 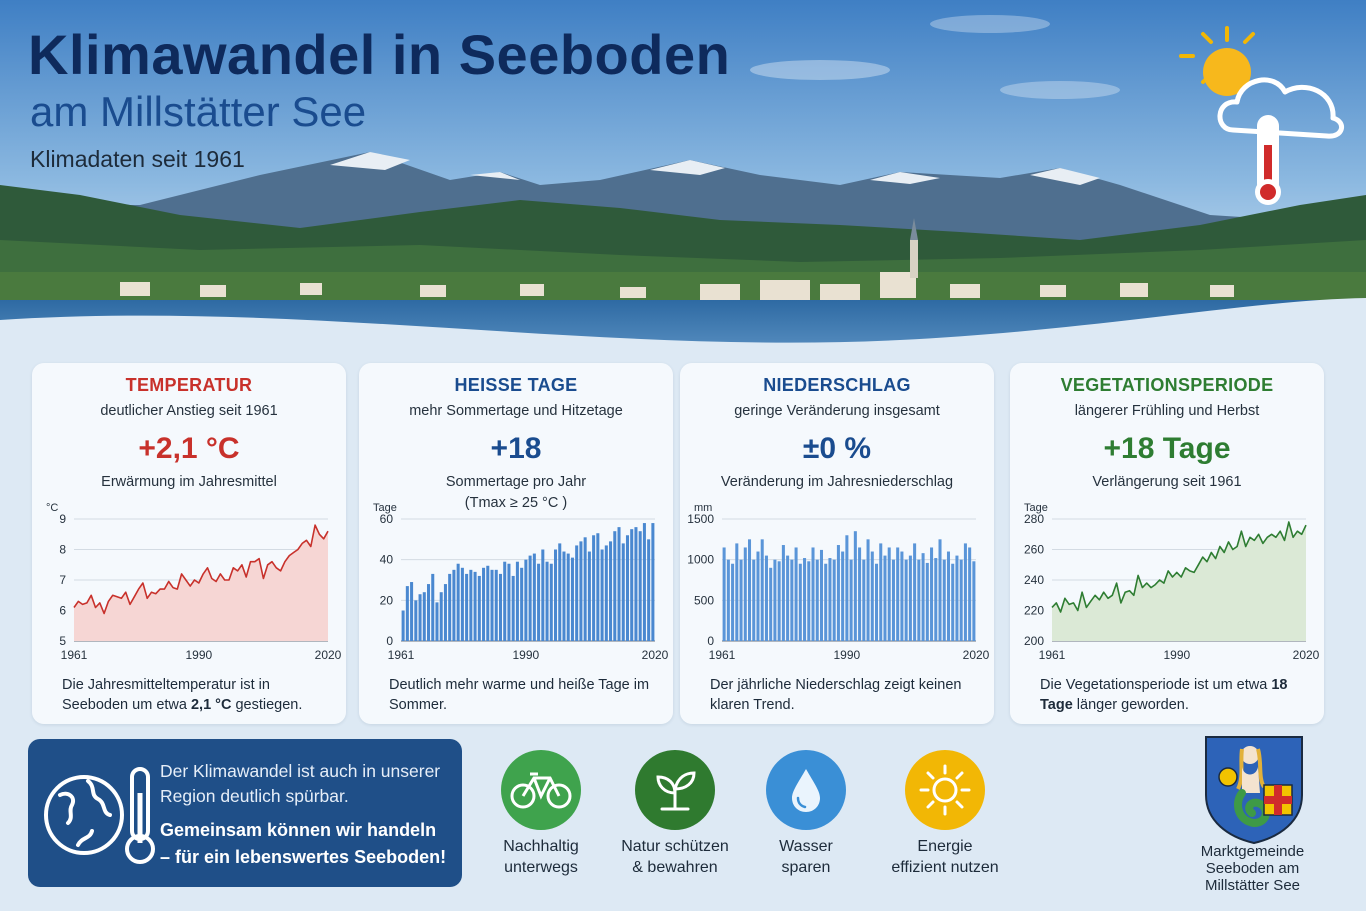 I want to click on data-since-label: Klimadaten seit 1961, so click(x=137, y=159).